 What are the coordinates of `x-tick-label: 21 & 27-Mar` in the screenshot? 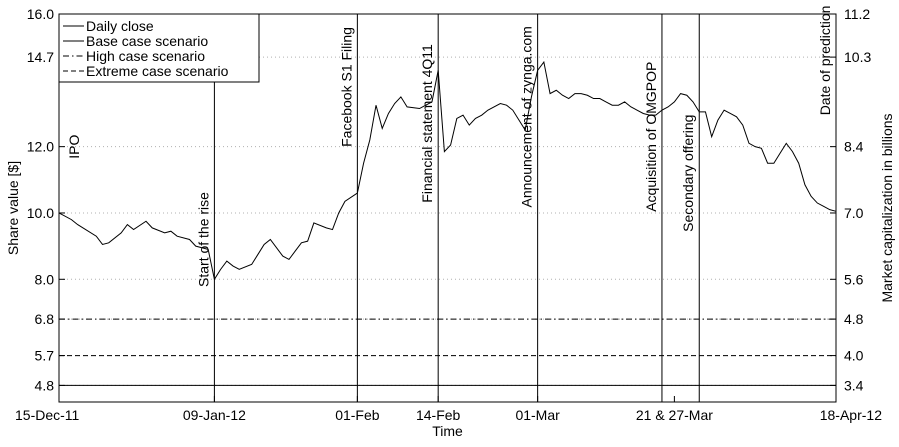 It's located at (674, 415).